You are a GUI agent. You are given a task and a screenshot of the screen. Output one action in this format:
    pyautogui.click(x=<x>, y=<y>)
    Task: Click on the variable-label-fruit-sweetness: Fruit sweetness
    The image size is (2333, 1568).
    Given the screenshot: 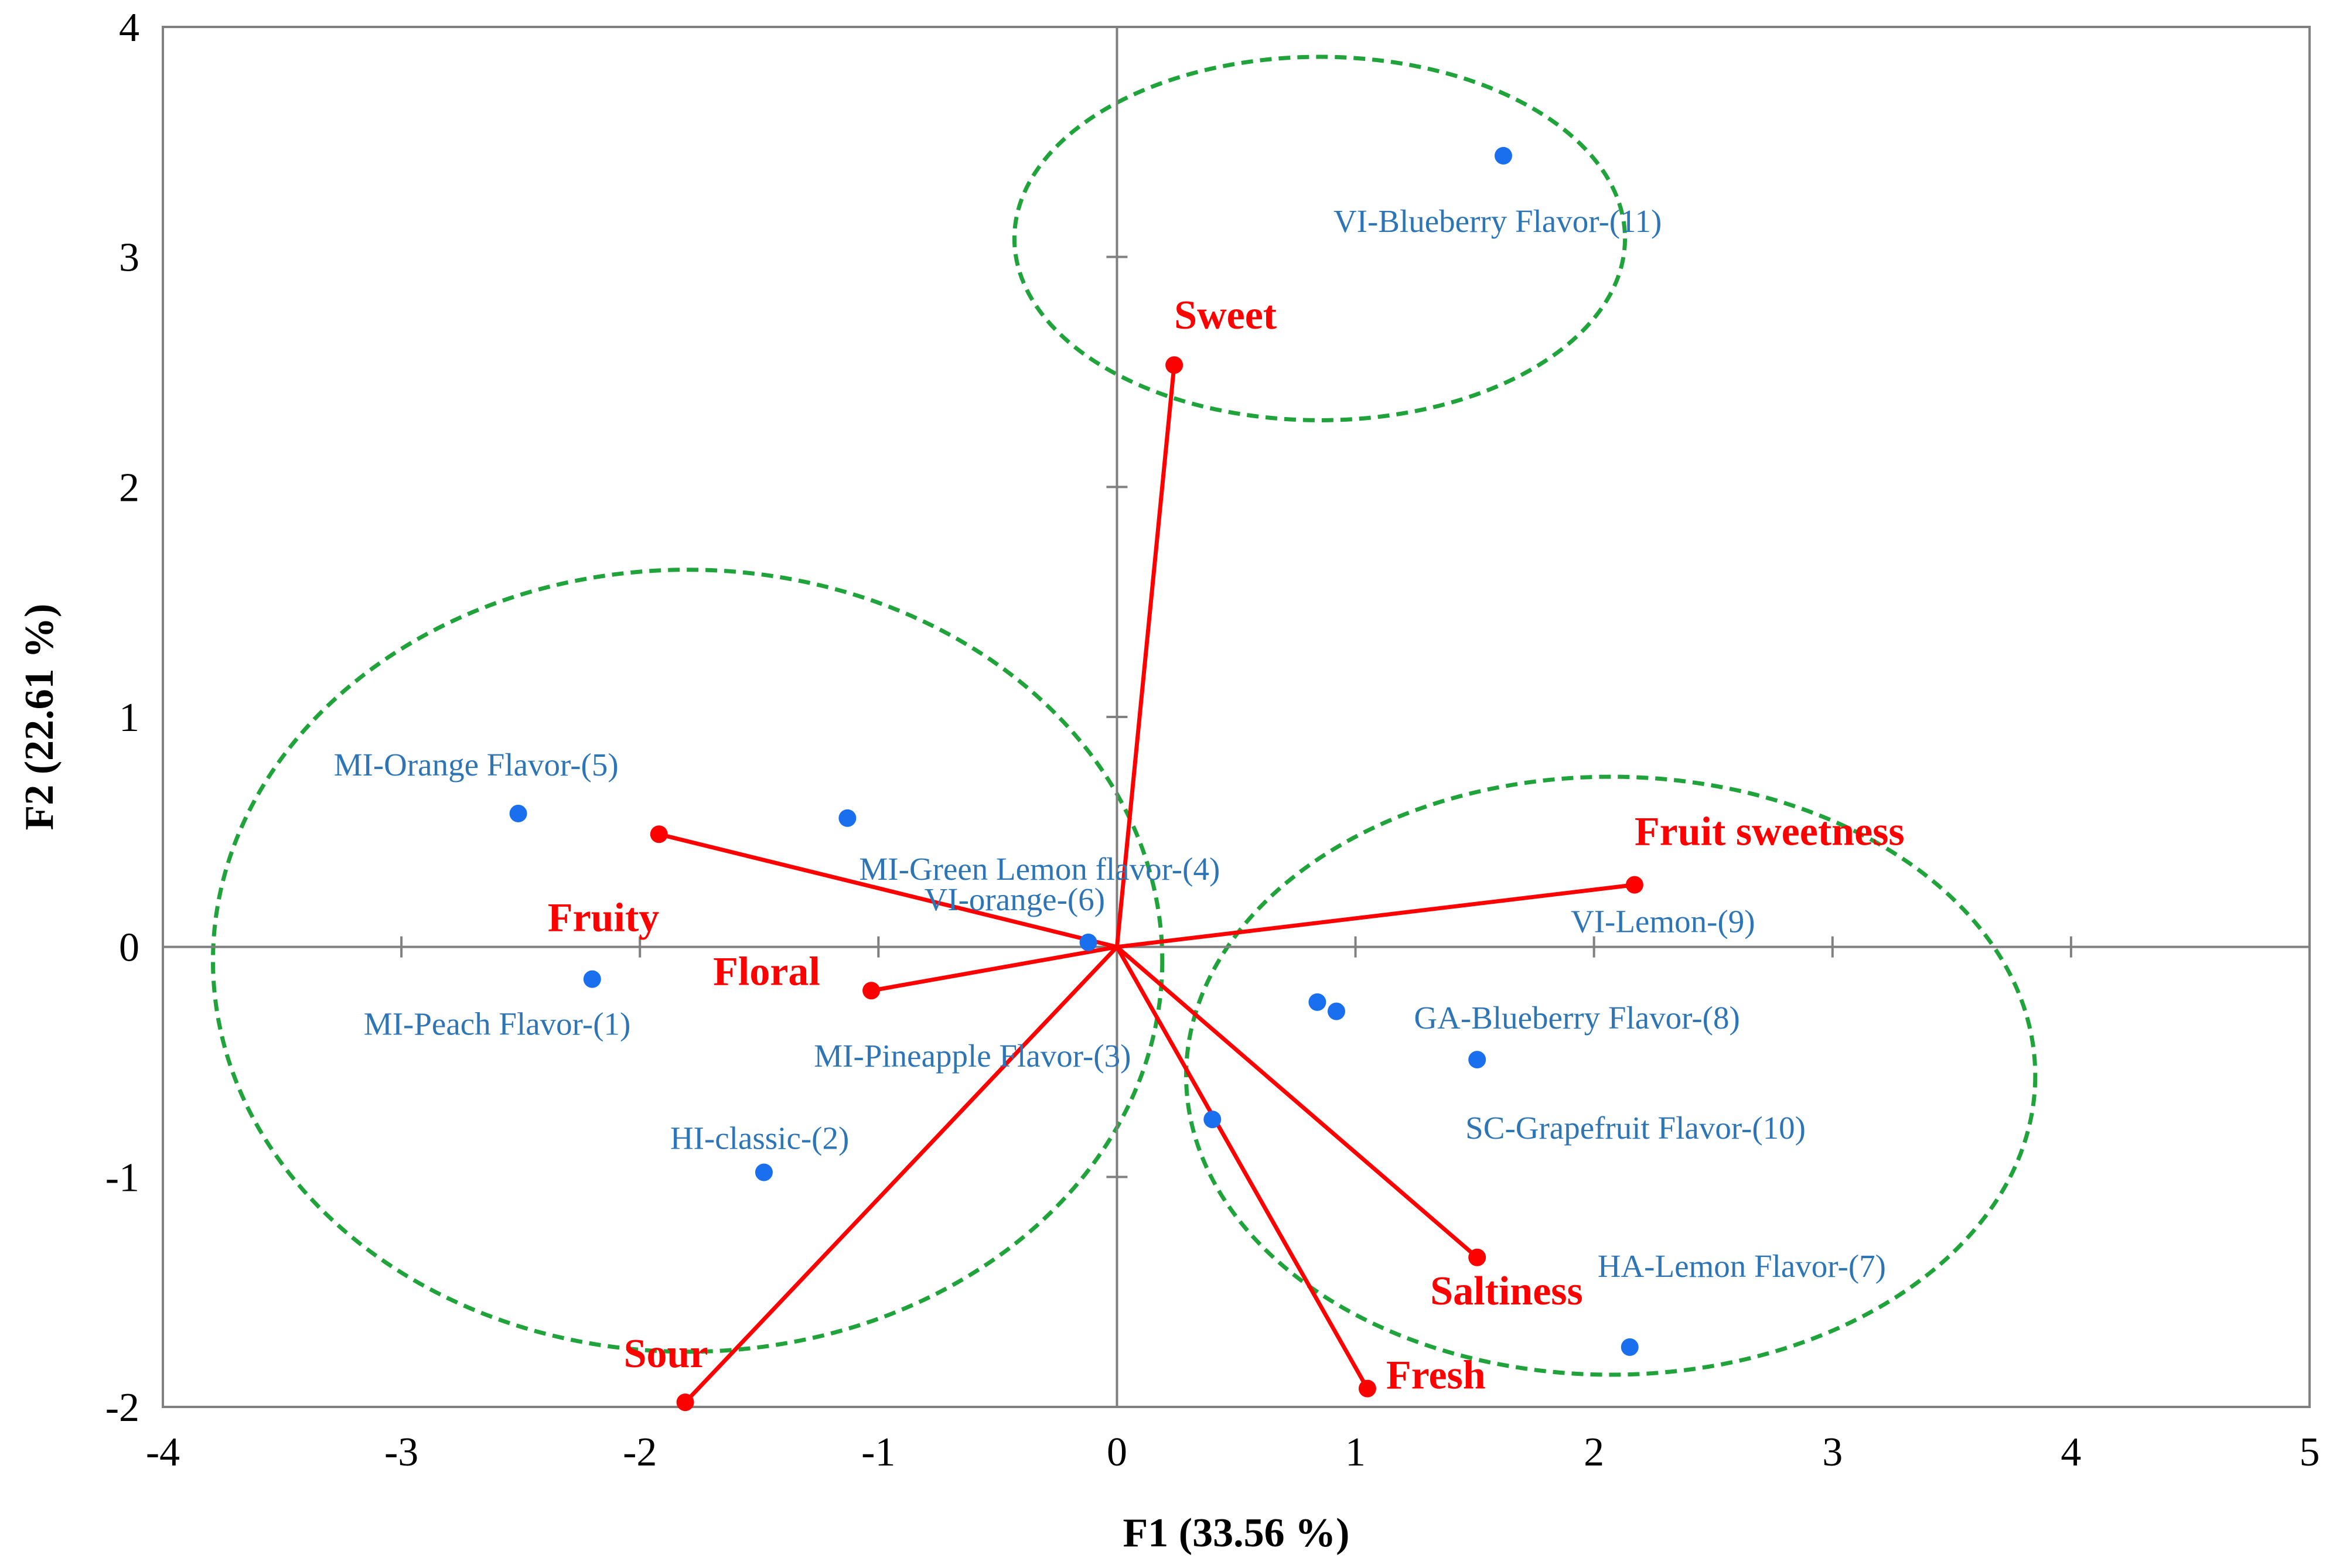 What is the action you would take?
    pyautogui.click(x=1770, y=832)
    